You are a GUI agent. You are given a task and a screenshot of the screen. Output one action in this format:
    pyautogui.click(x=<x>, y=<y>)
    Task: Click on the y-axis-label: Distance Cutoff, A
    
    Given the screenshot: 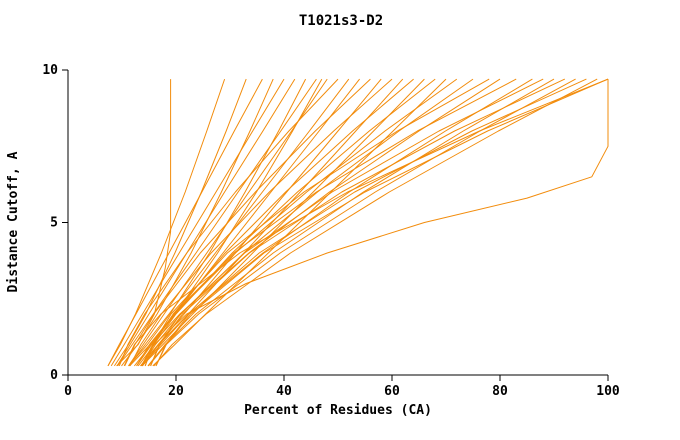 What is the action you would take?
    pyautogui.click(x=13, y=221)
    